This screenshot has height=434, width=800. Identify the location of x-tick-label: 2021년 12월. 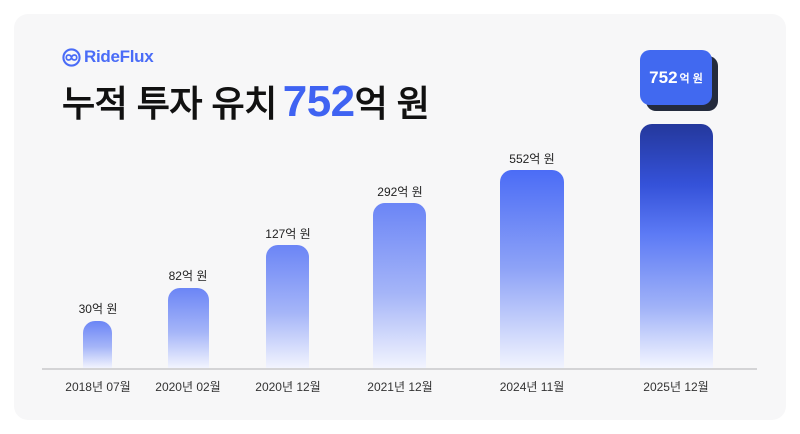
(400, 387).